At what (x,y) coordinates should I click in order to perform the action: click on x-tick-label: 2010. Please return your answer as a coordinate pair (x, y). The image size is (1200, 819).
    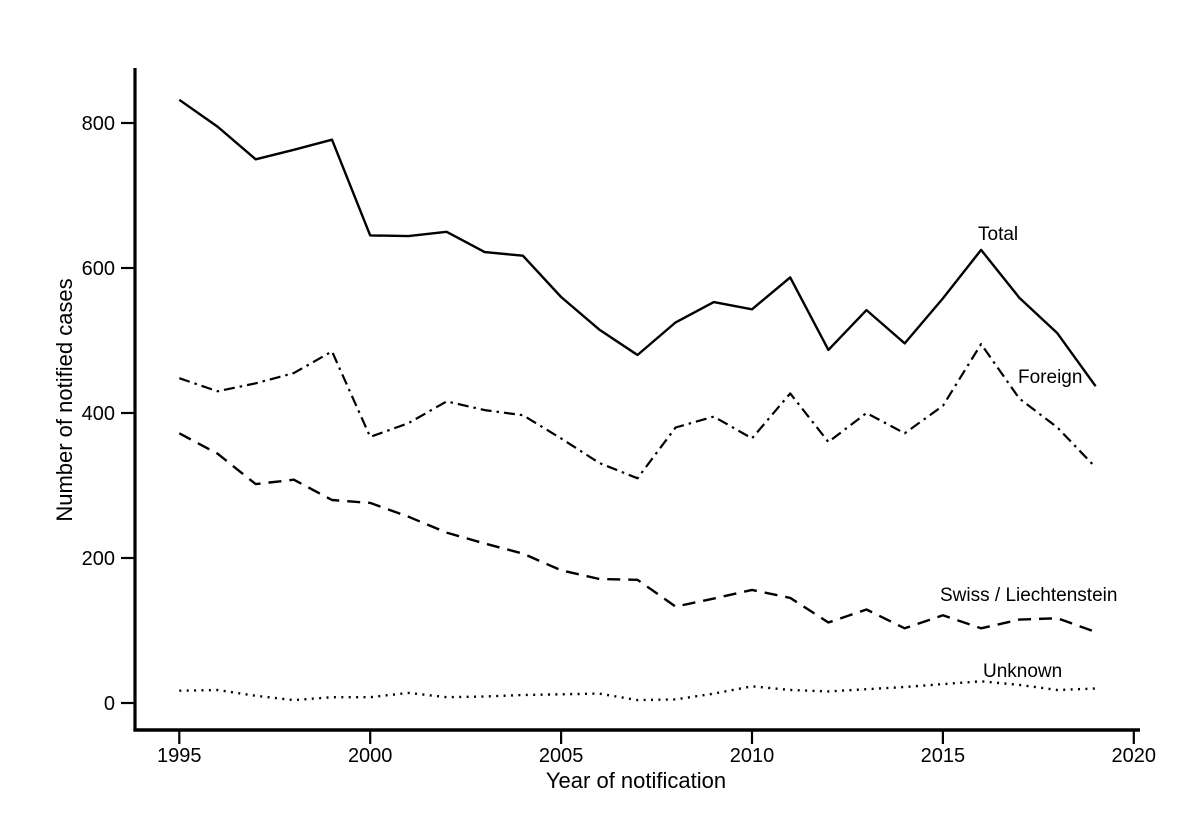
    Looking at the image, I should click on (752, 756).